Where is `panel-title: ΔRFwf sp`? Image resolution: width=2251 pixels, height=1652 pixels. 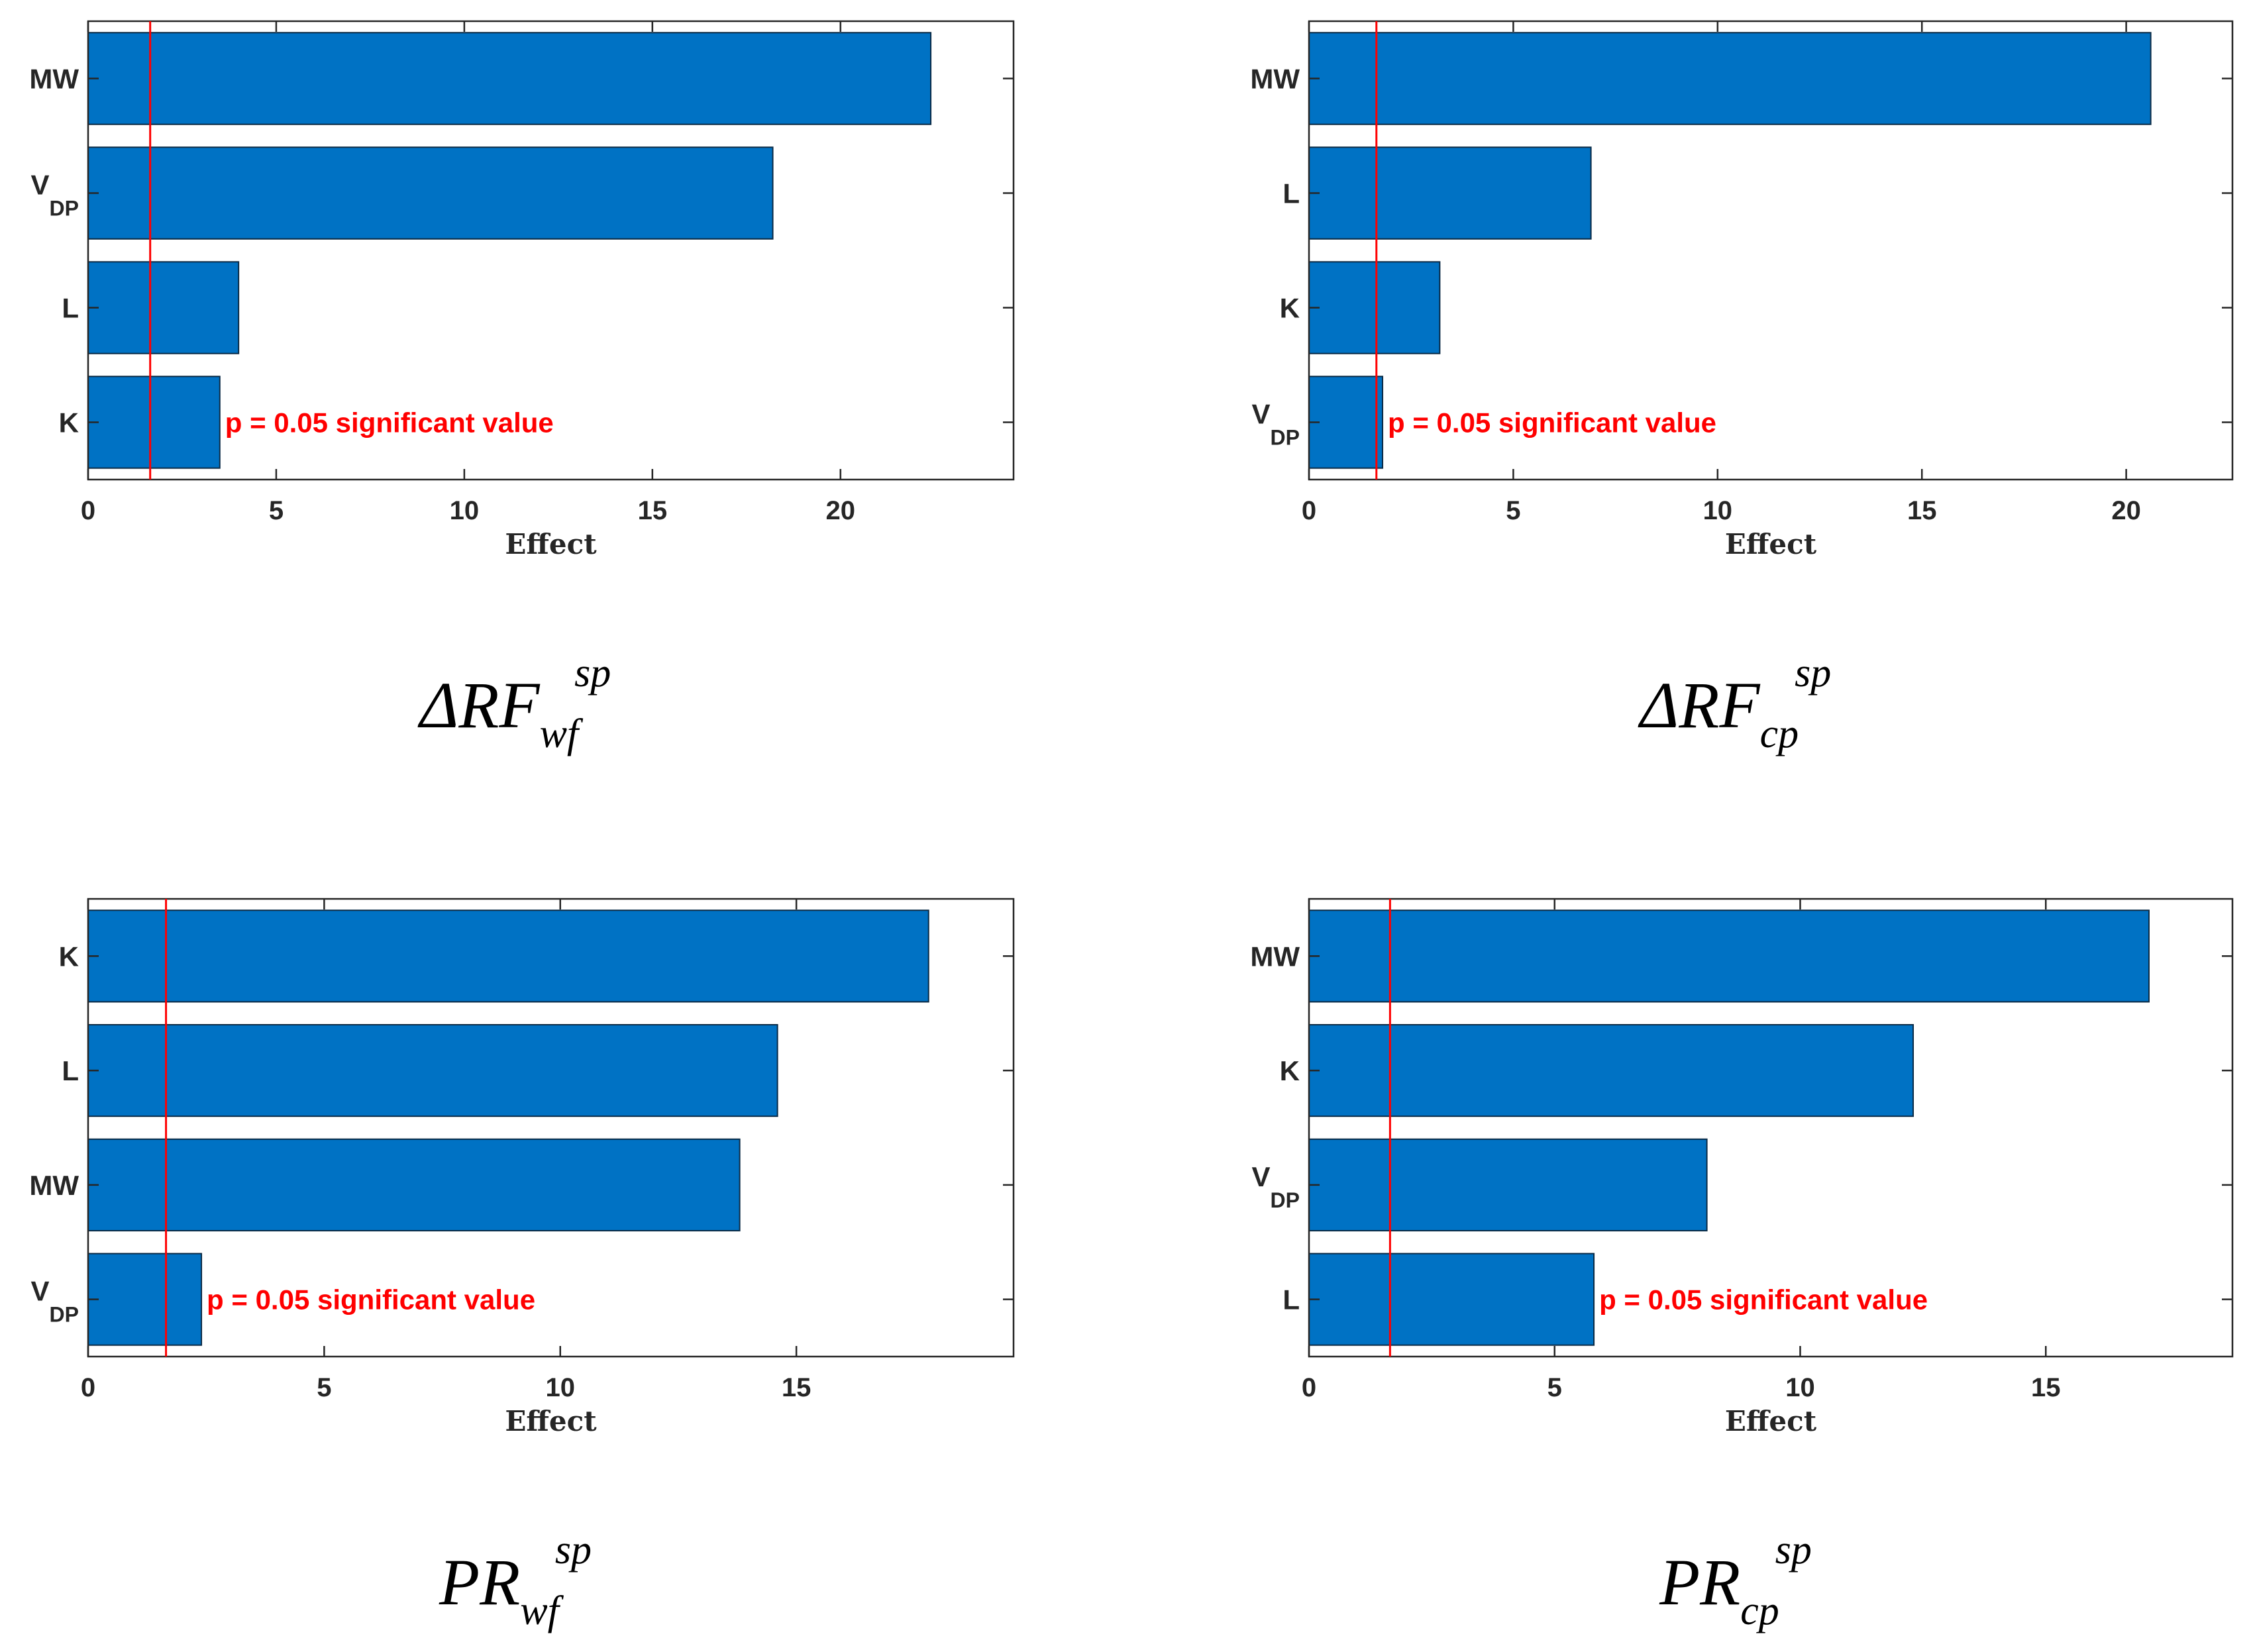 panel-title: ΔRFwf sp is located at coordinates (514, 703).